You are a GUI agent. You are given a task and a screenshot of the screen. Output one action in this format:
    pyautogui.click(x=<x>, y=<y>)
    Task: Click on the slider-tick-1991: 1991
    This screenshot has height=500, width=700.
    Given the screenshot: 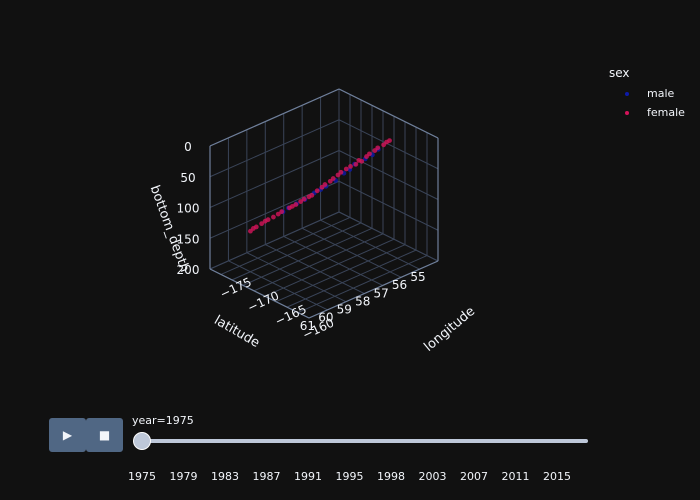 What is the action you would take?
    pyautogui.click(x=308, y=476)
    